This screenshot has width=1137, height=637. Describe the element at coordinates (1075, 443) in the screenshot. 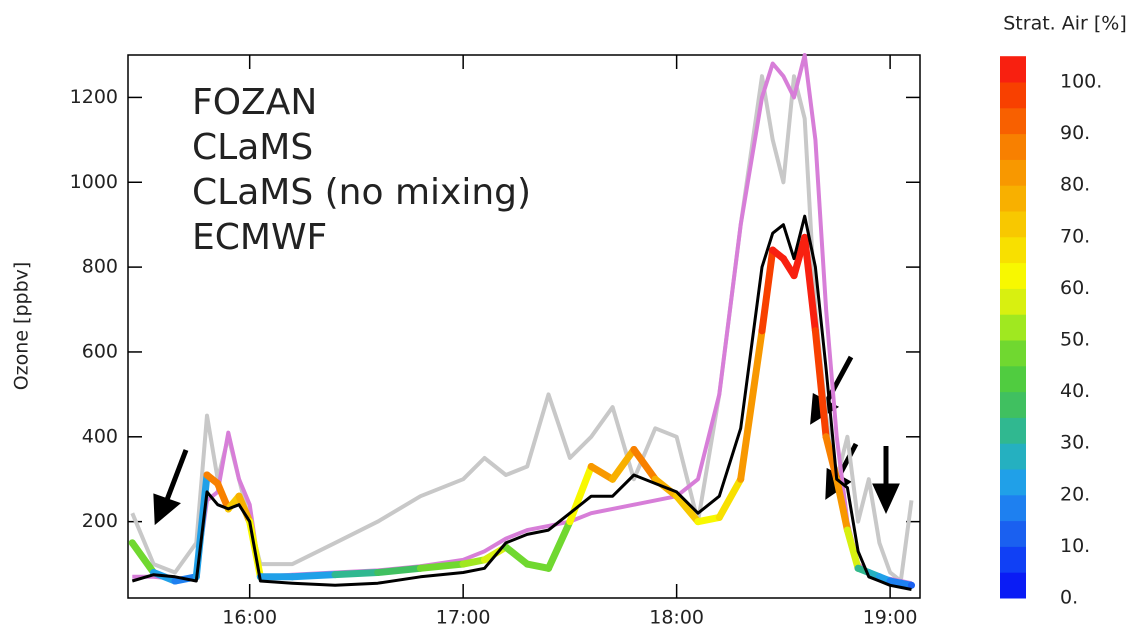

I see `colorbar-tick-label: 30.` at that location.